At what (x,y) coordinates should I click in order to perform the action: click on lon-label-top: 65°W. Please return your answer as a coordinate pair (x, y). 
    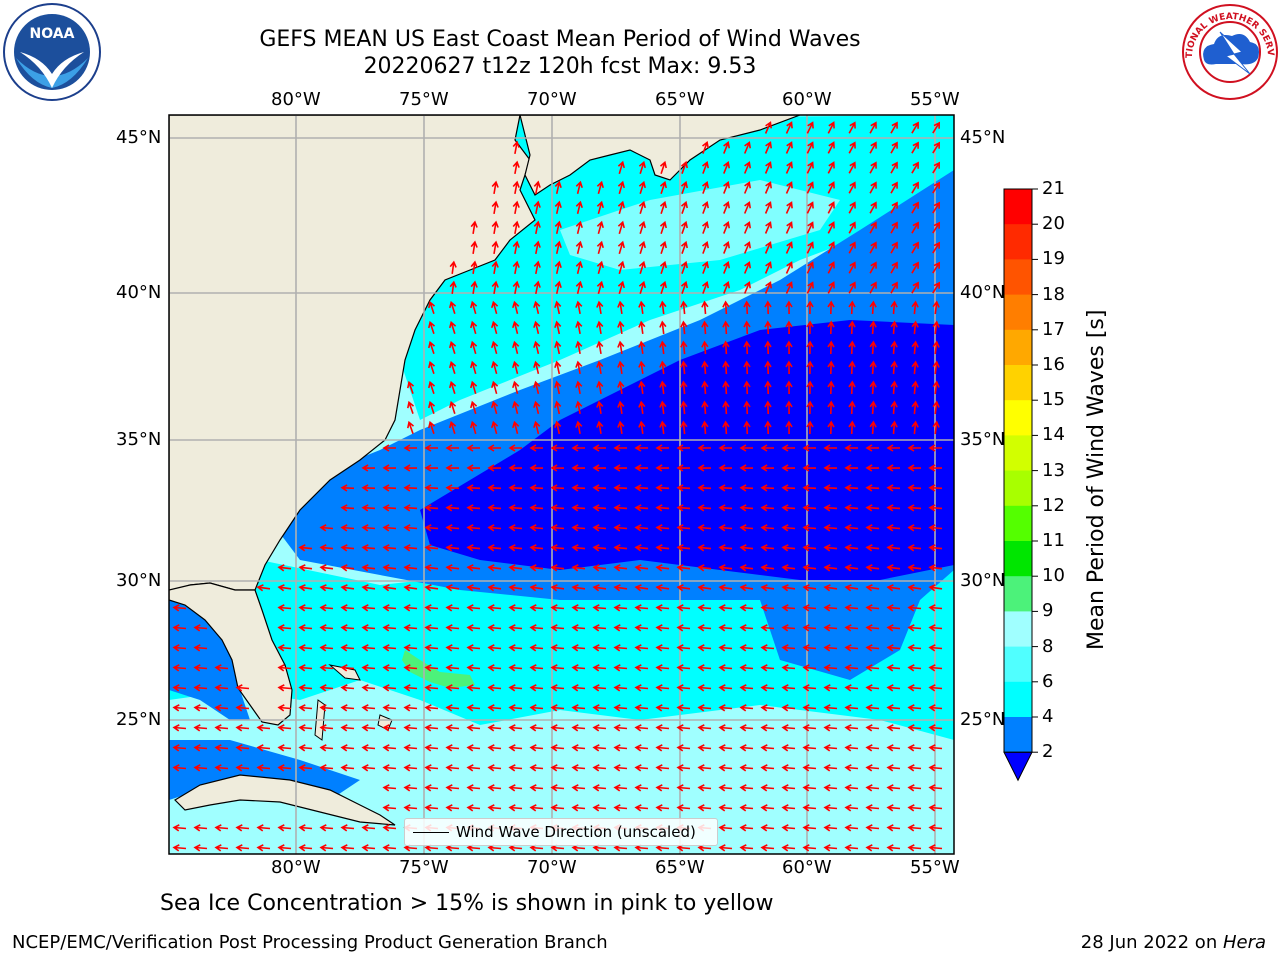
    Looking at the image, I should click on (680, 99).